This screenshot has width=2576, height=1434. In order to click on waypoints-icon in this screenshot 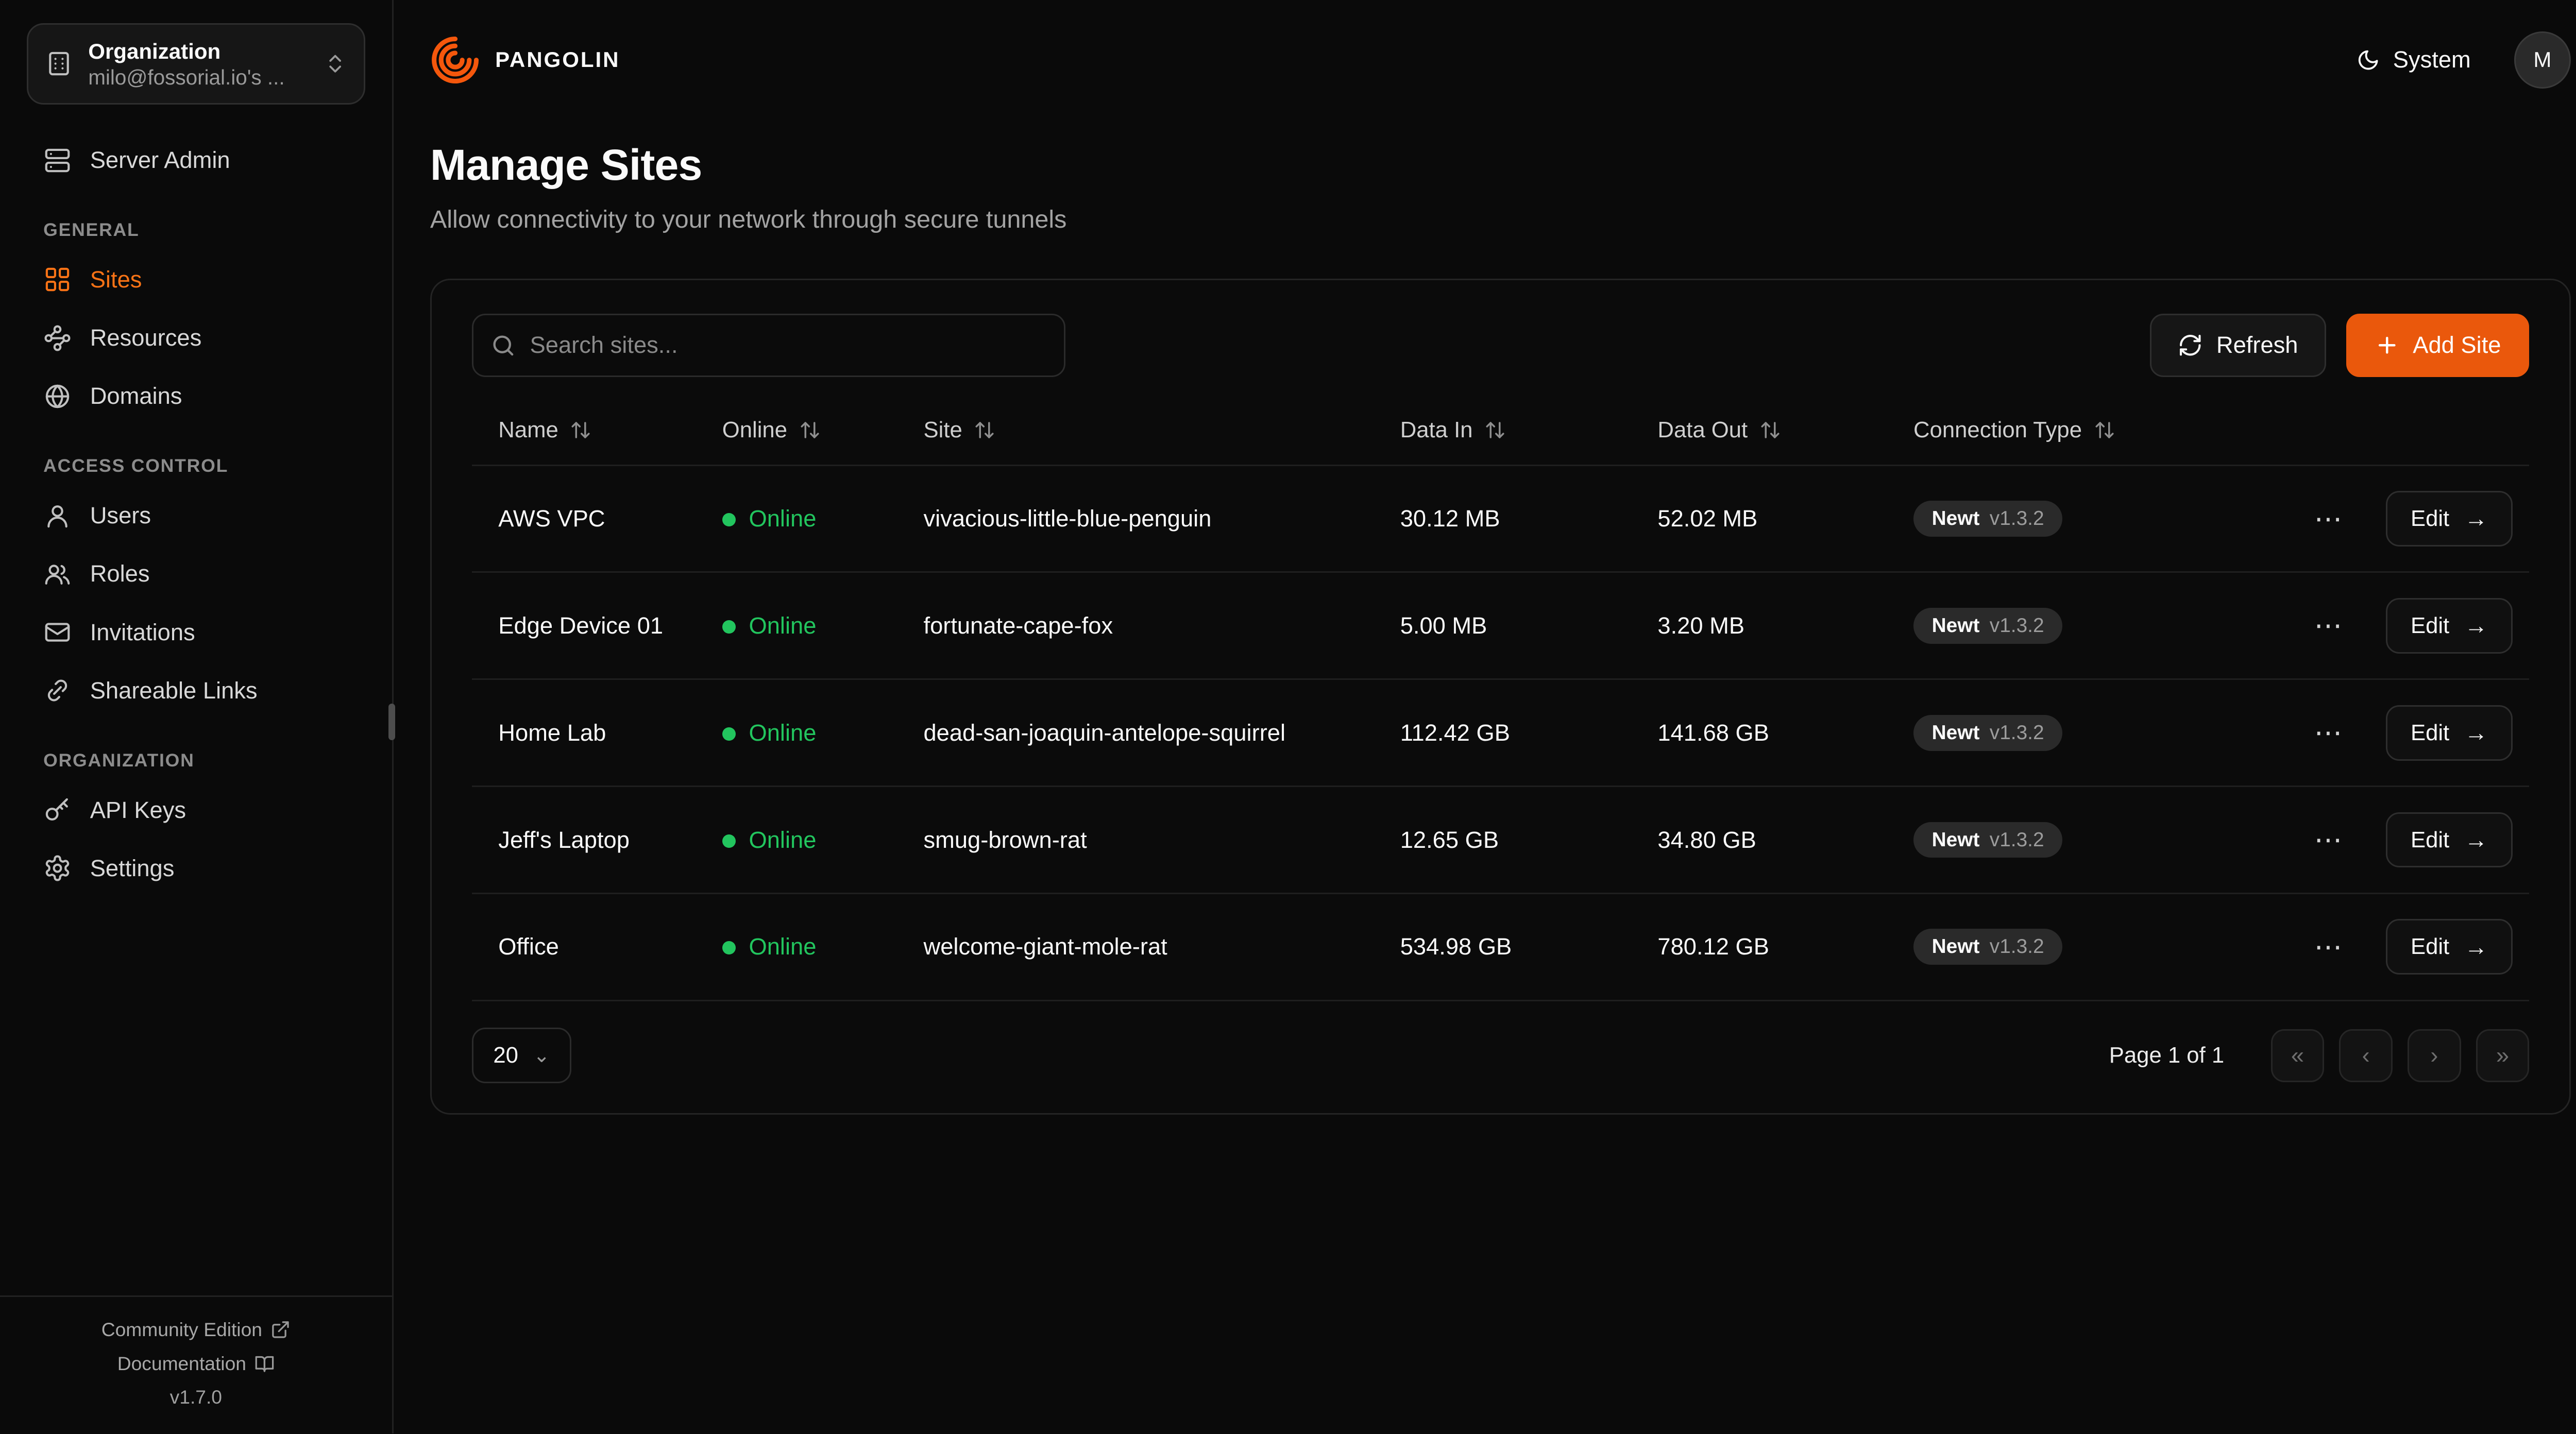, I will do `click(57, 338)`.